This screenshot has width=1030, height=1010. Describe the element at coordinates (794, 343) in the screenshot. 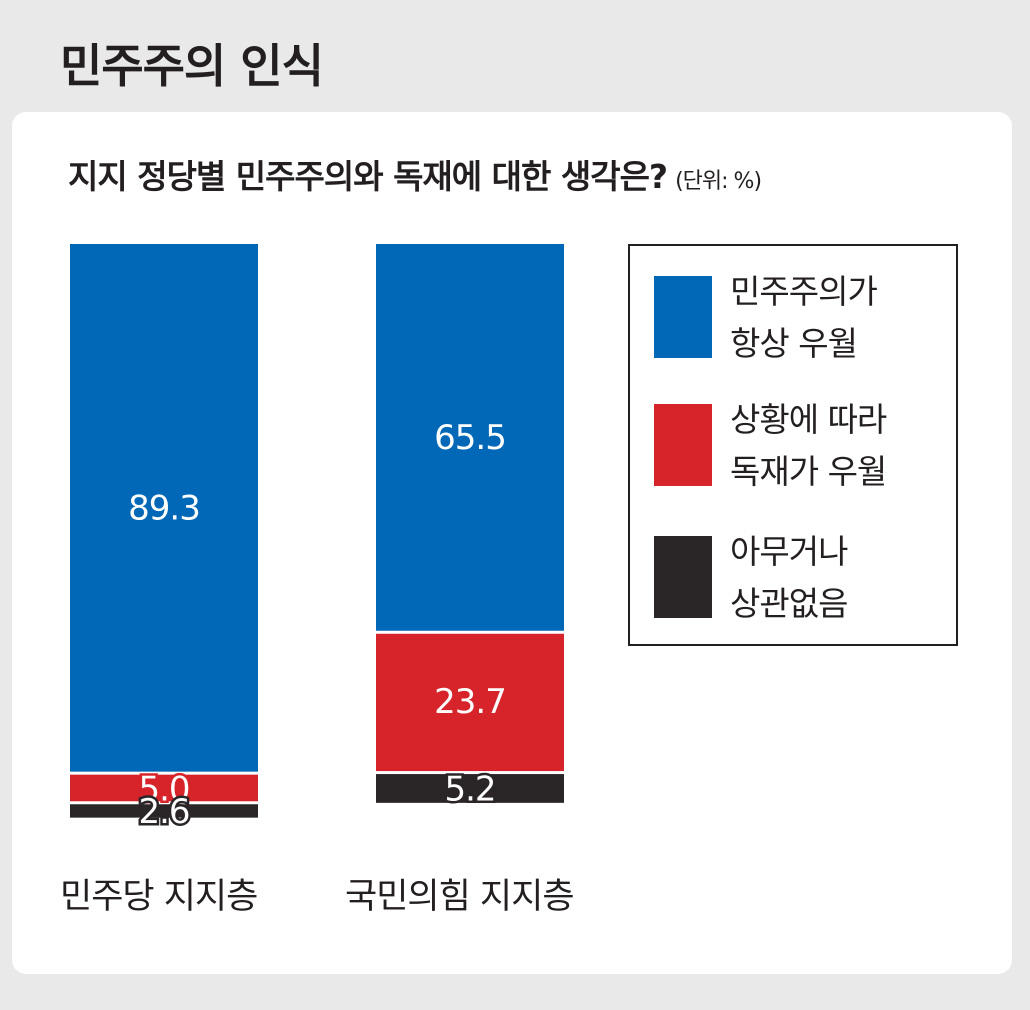

I see `legend-label-line2: 항상 우월` at that location.